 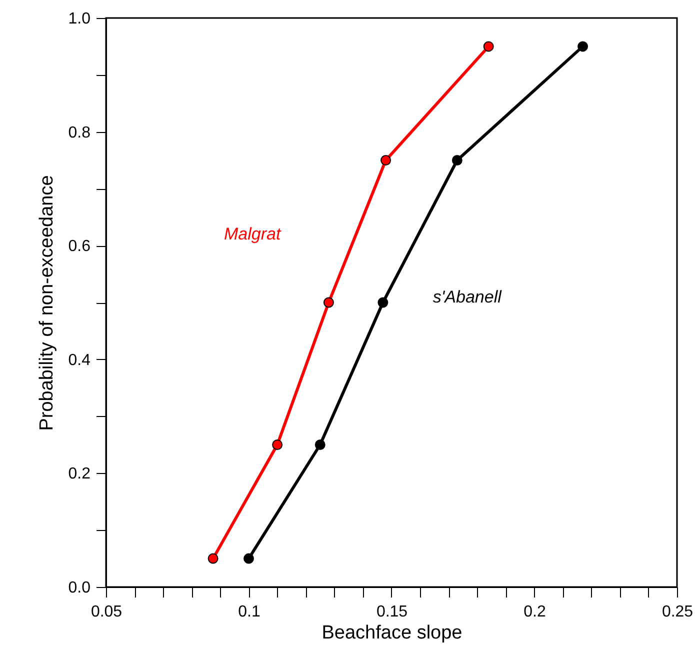 What do you see at coordinates (79, 474) in the screenshot?
I see `y-tick-label: 0.2` at bounding box center [79, 474].